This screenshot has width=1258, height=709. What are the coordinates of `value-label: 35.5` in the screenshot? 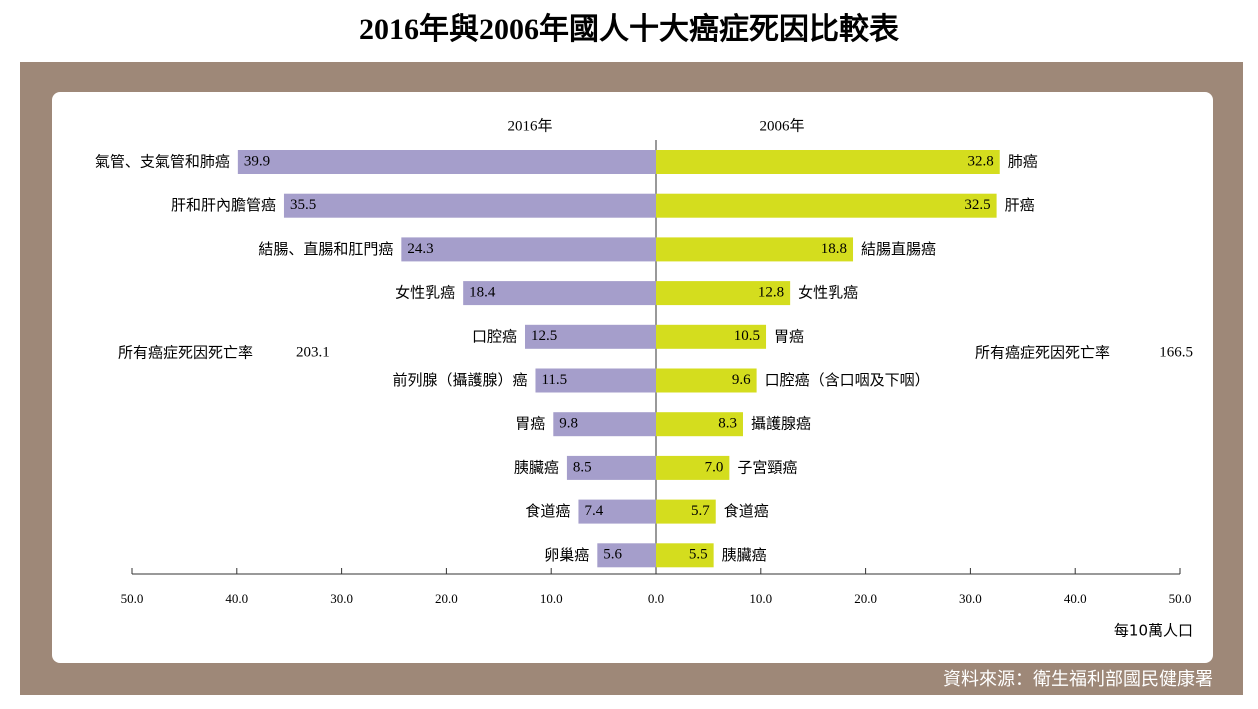 It's located at (303, 205).